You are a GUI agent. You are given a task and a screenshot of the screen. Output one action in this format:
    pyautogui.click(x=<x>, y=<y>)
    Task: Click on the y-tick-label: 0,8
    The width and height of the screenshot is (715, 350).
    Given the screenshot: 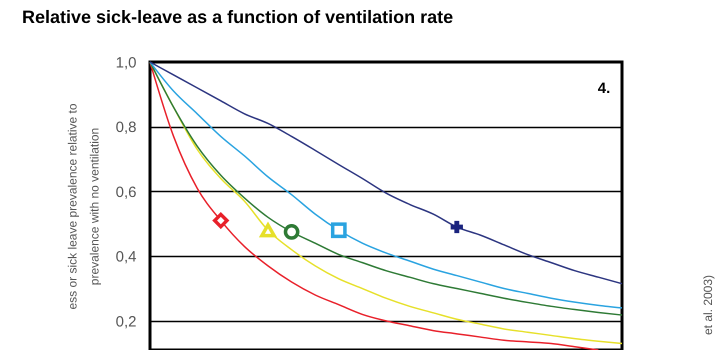 What is the action you would take?
    pyautogui.click(x=126, y=127)
    